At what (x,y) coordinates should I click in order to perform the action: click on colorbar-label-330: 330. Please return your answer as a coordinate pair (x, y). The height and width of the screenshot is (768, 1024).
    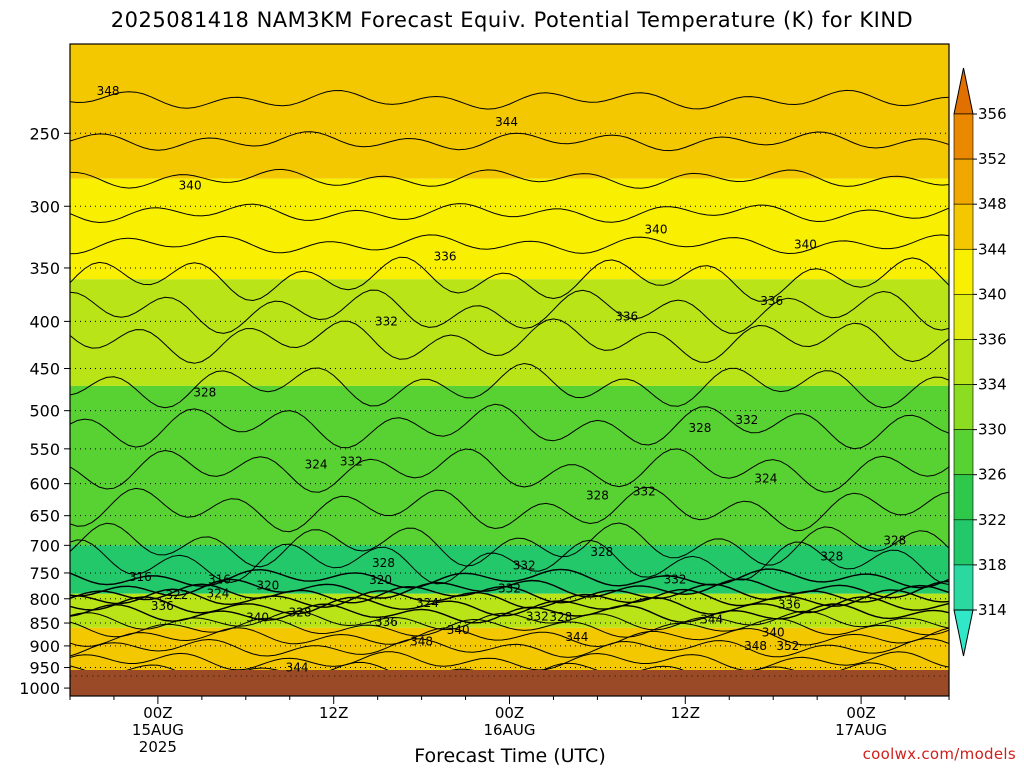
    Looking at the image, I should click on (992, 430).